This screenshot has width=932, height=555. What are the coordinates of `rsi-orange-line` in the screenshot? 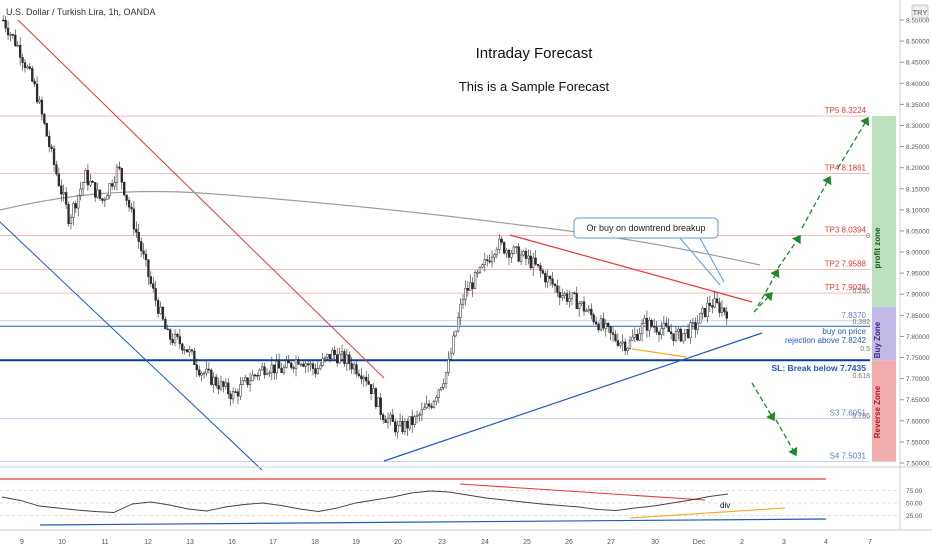 It's located at (707, 513).